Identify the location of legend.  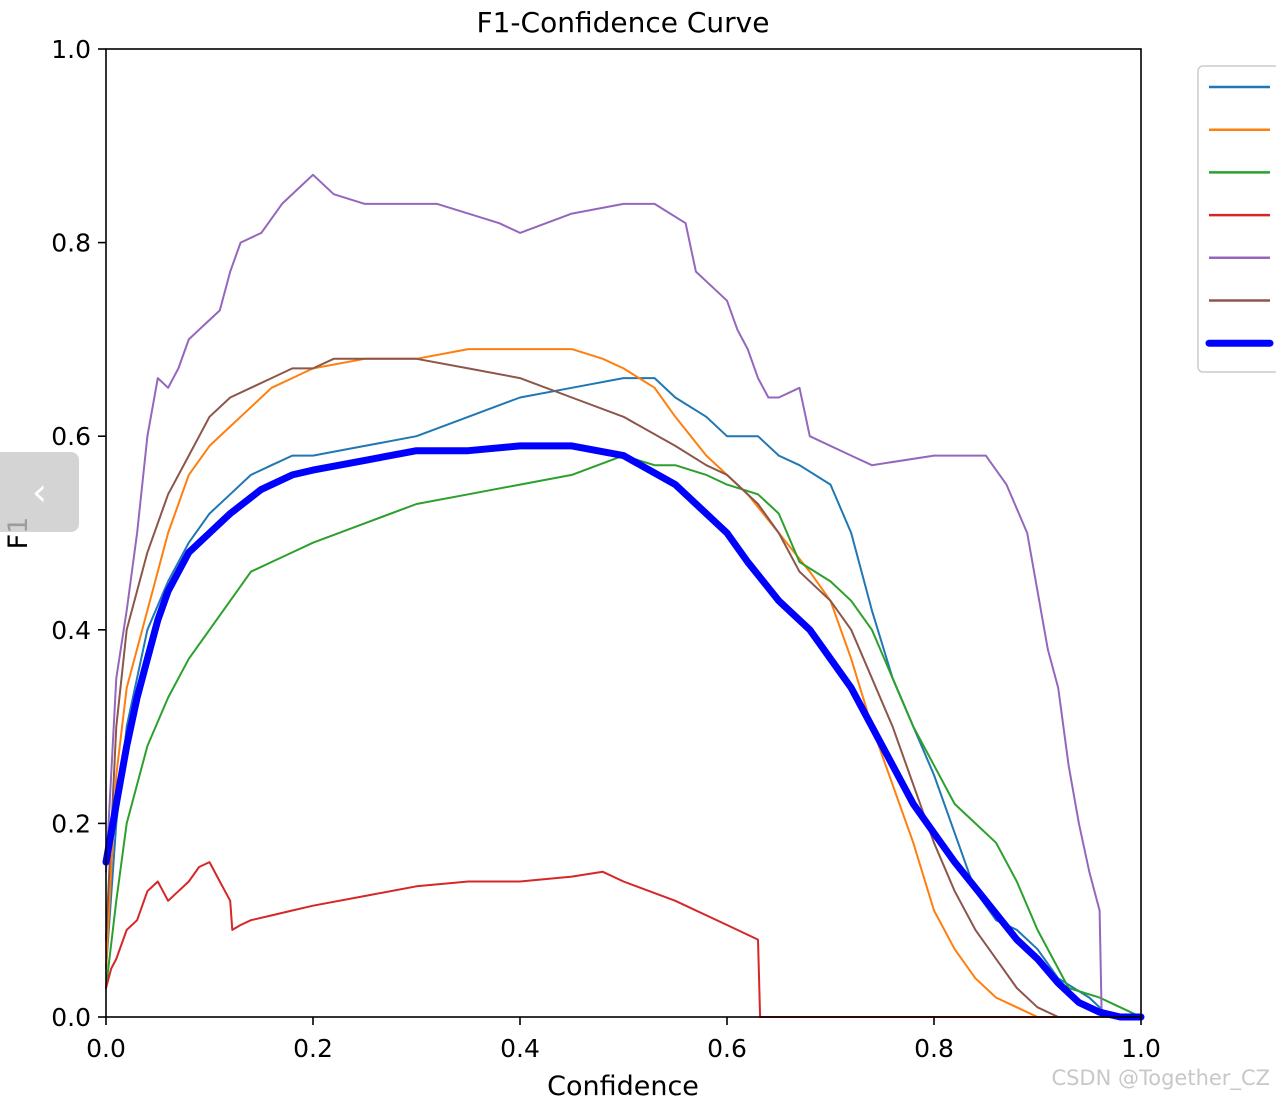
(1236, 219).